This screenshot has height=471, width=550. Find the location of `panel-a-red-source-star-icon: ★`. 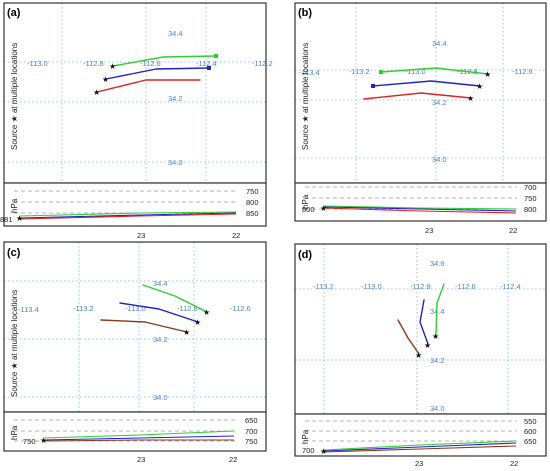

panel-a-red-source-star-icon: ★ is located at coordinates (96, 92).